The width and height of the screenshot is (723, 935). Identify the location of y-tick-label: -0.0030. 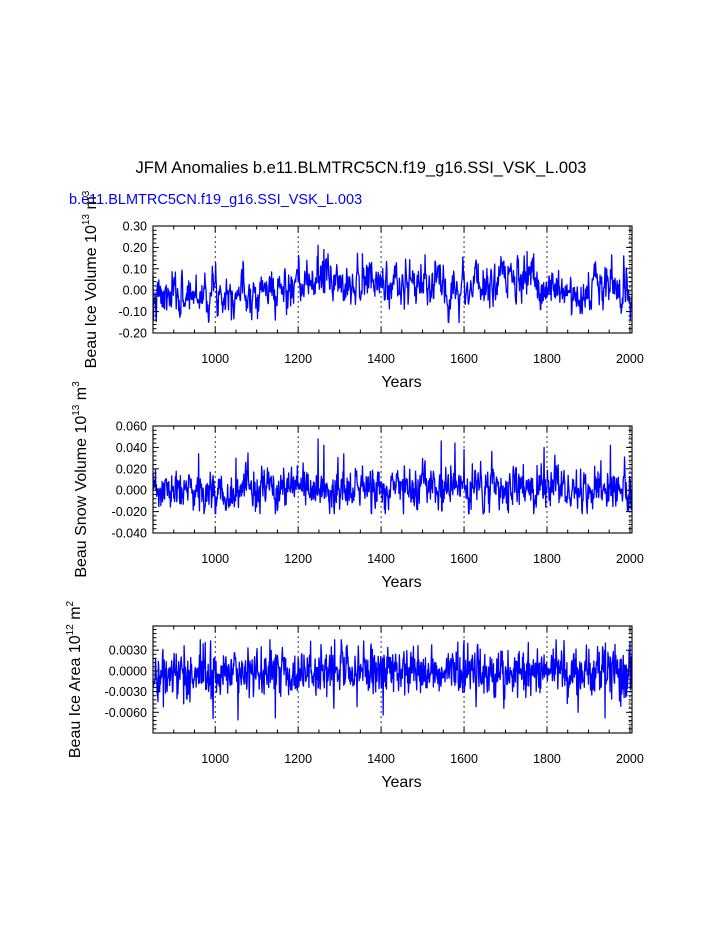
(126, 692).